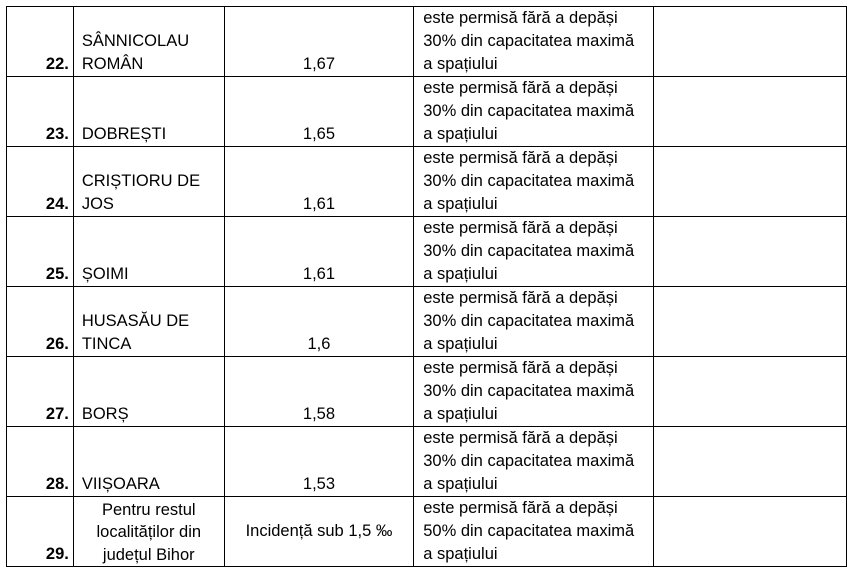  I want to click on row-number: 28., so click(40, 461).